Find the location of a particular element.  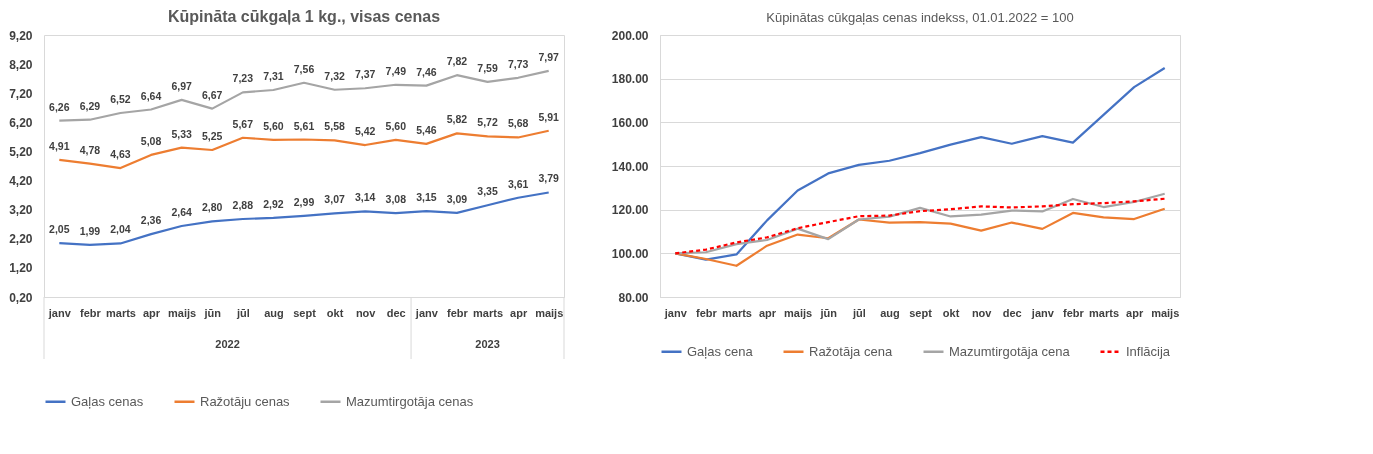

y-tick-label: 160.00 is located at coordinates (630, 122).